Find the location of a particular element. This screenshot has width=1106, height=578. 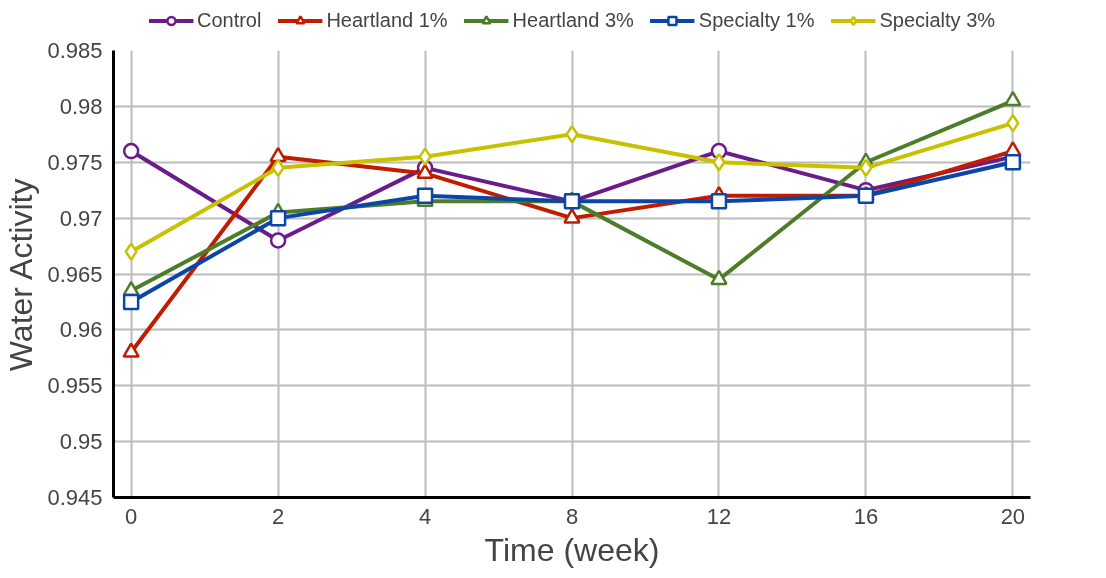

y-tick-label: 0.955 is located at coordinates (75, 386).